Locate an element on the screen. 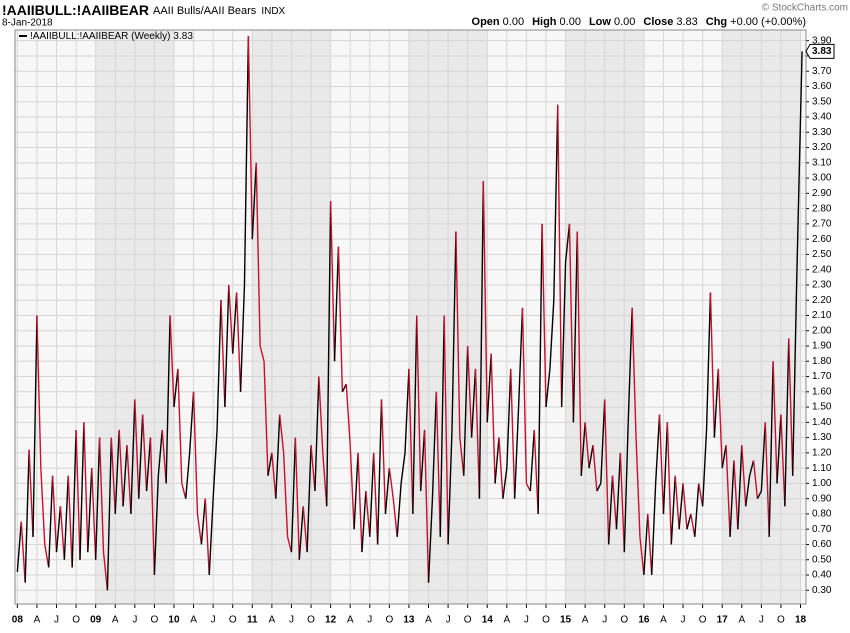  y-tick-label: 0.50 is located at coordinates (822, 559).